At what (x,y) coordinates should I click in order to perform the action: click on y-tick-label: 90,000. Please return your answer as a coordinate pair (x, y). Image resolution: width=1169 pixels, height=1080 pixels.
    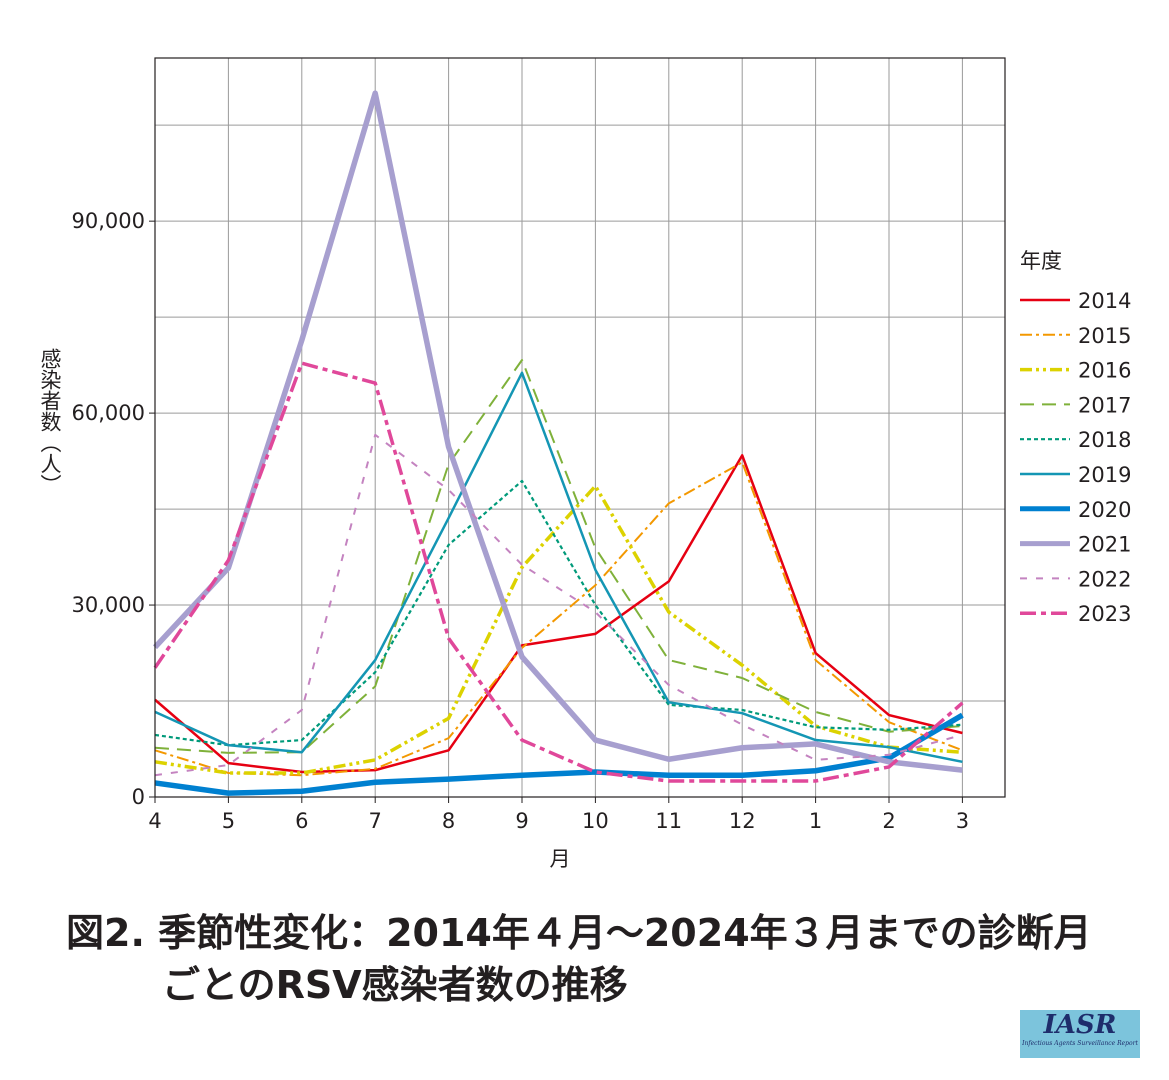
    Looking at the image, I should click on (108, 221).